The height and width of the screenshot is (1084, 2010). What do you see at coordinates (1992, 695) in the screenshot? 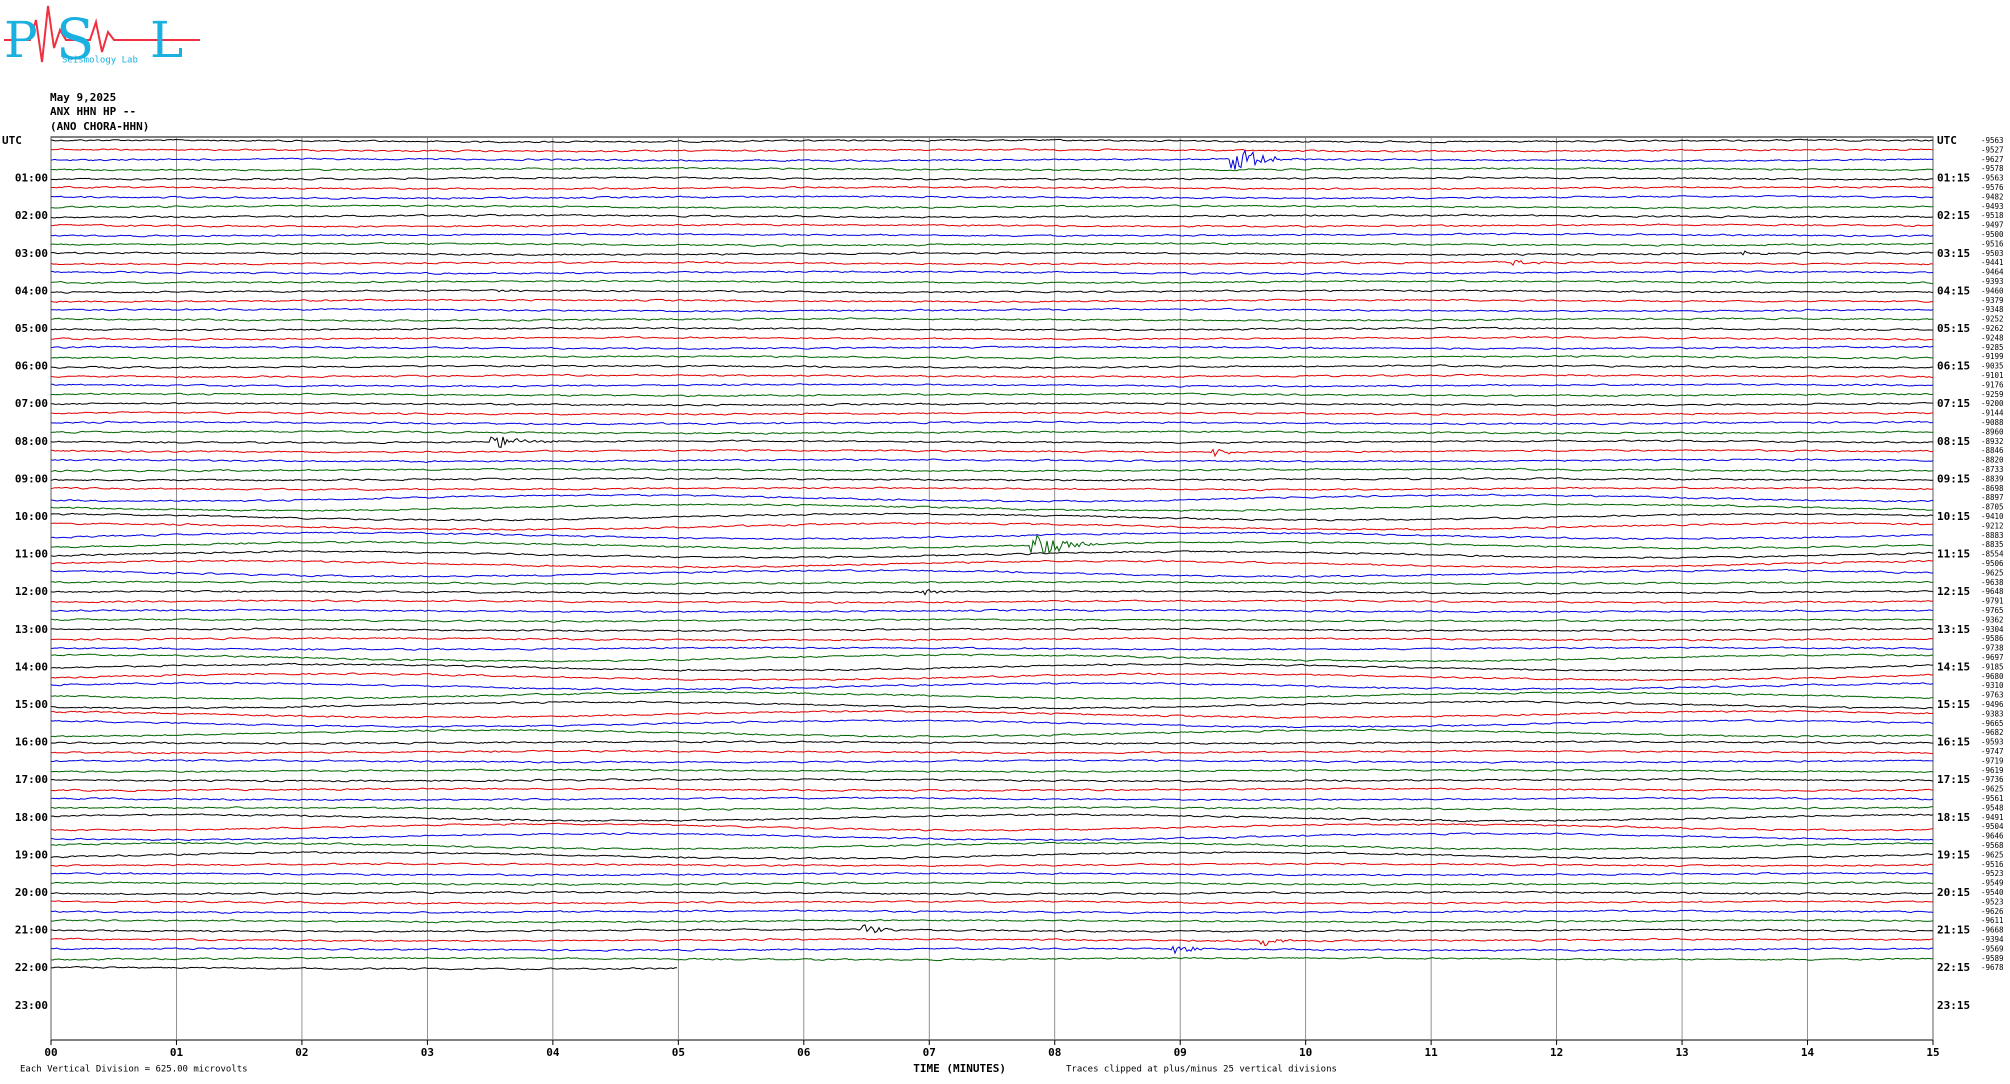
I see `trace-offset: -9763` at bounding box center [1992, 695].